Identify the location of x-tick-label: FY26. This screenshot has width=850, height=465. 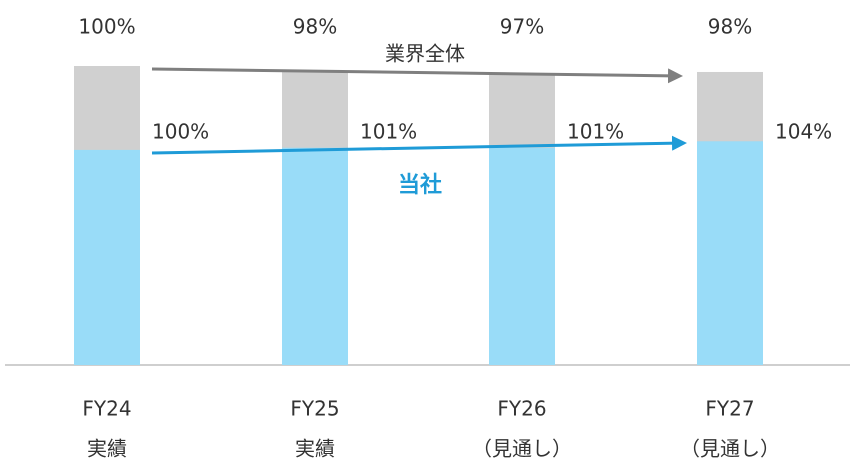
(521, 409).